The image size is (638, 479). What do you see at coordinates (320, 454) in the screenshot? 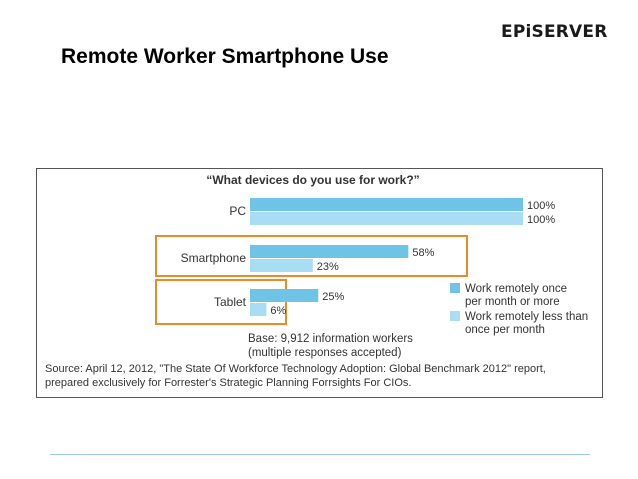
I see `footer-rule` at bounding box center [320, 454].